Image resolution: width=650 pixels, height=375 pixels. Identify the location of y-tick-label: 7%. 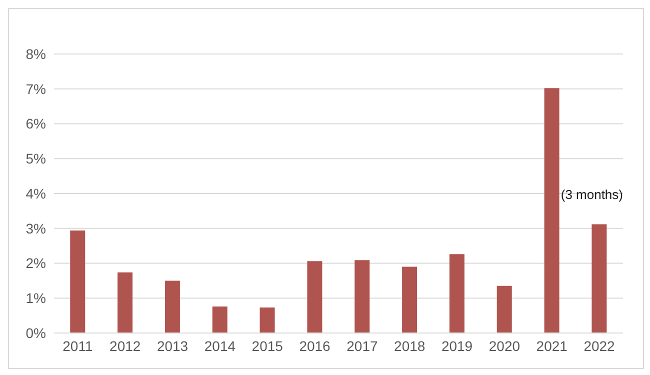
(36, 88).